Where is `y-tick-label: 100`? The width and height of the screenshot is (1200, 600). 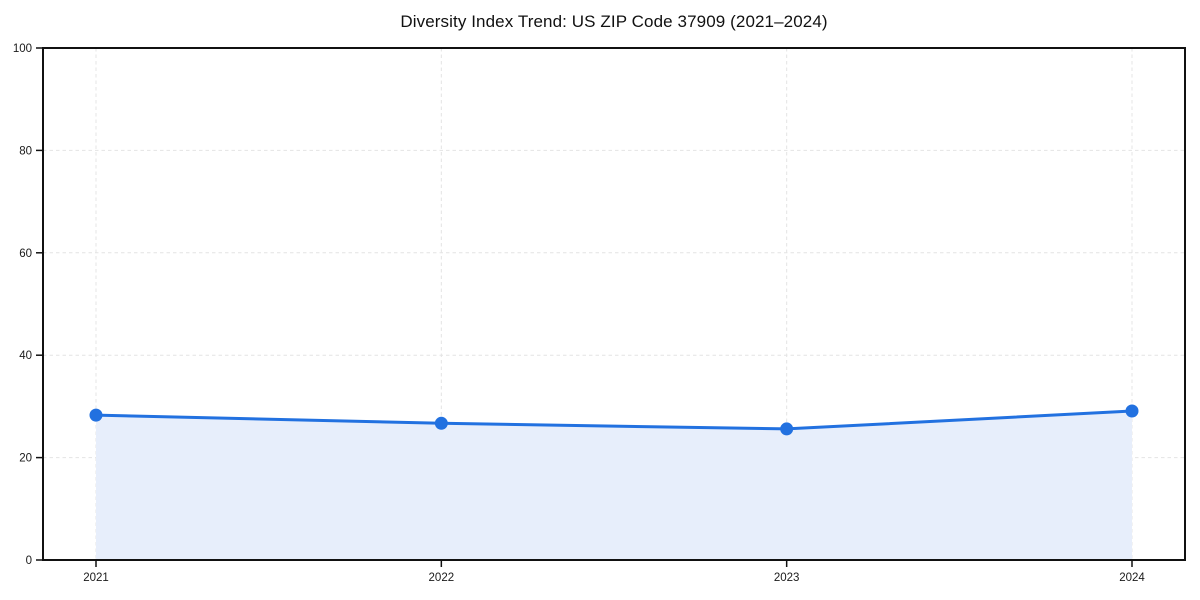
y-tick-label: 100 is located at coordinates (22, 49).